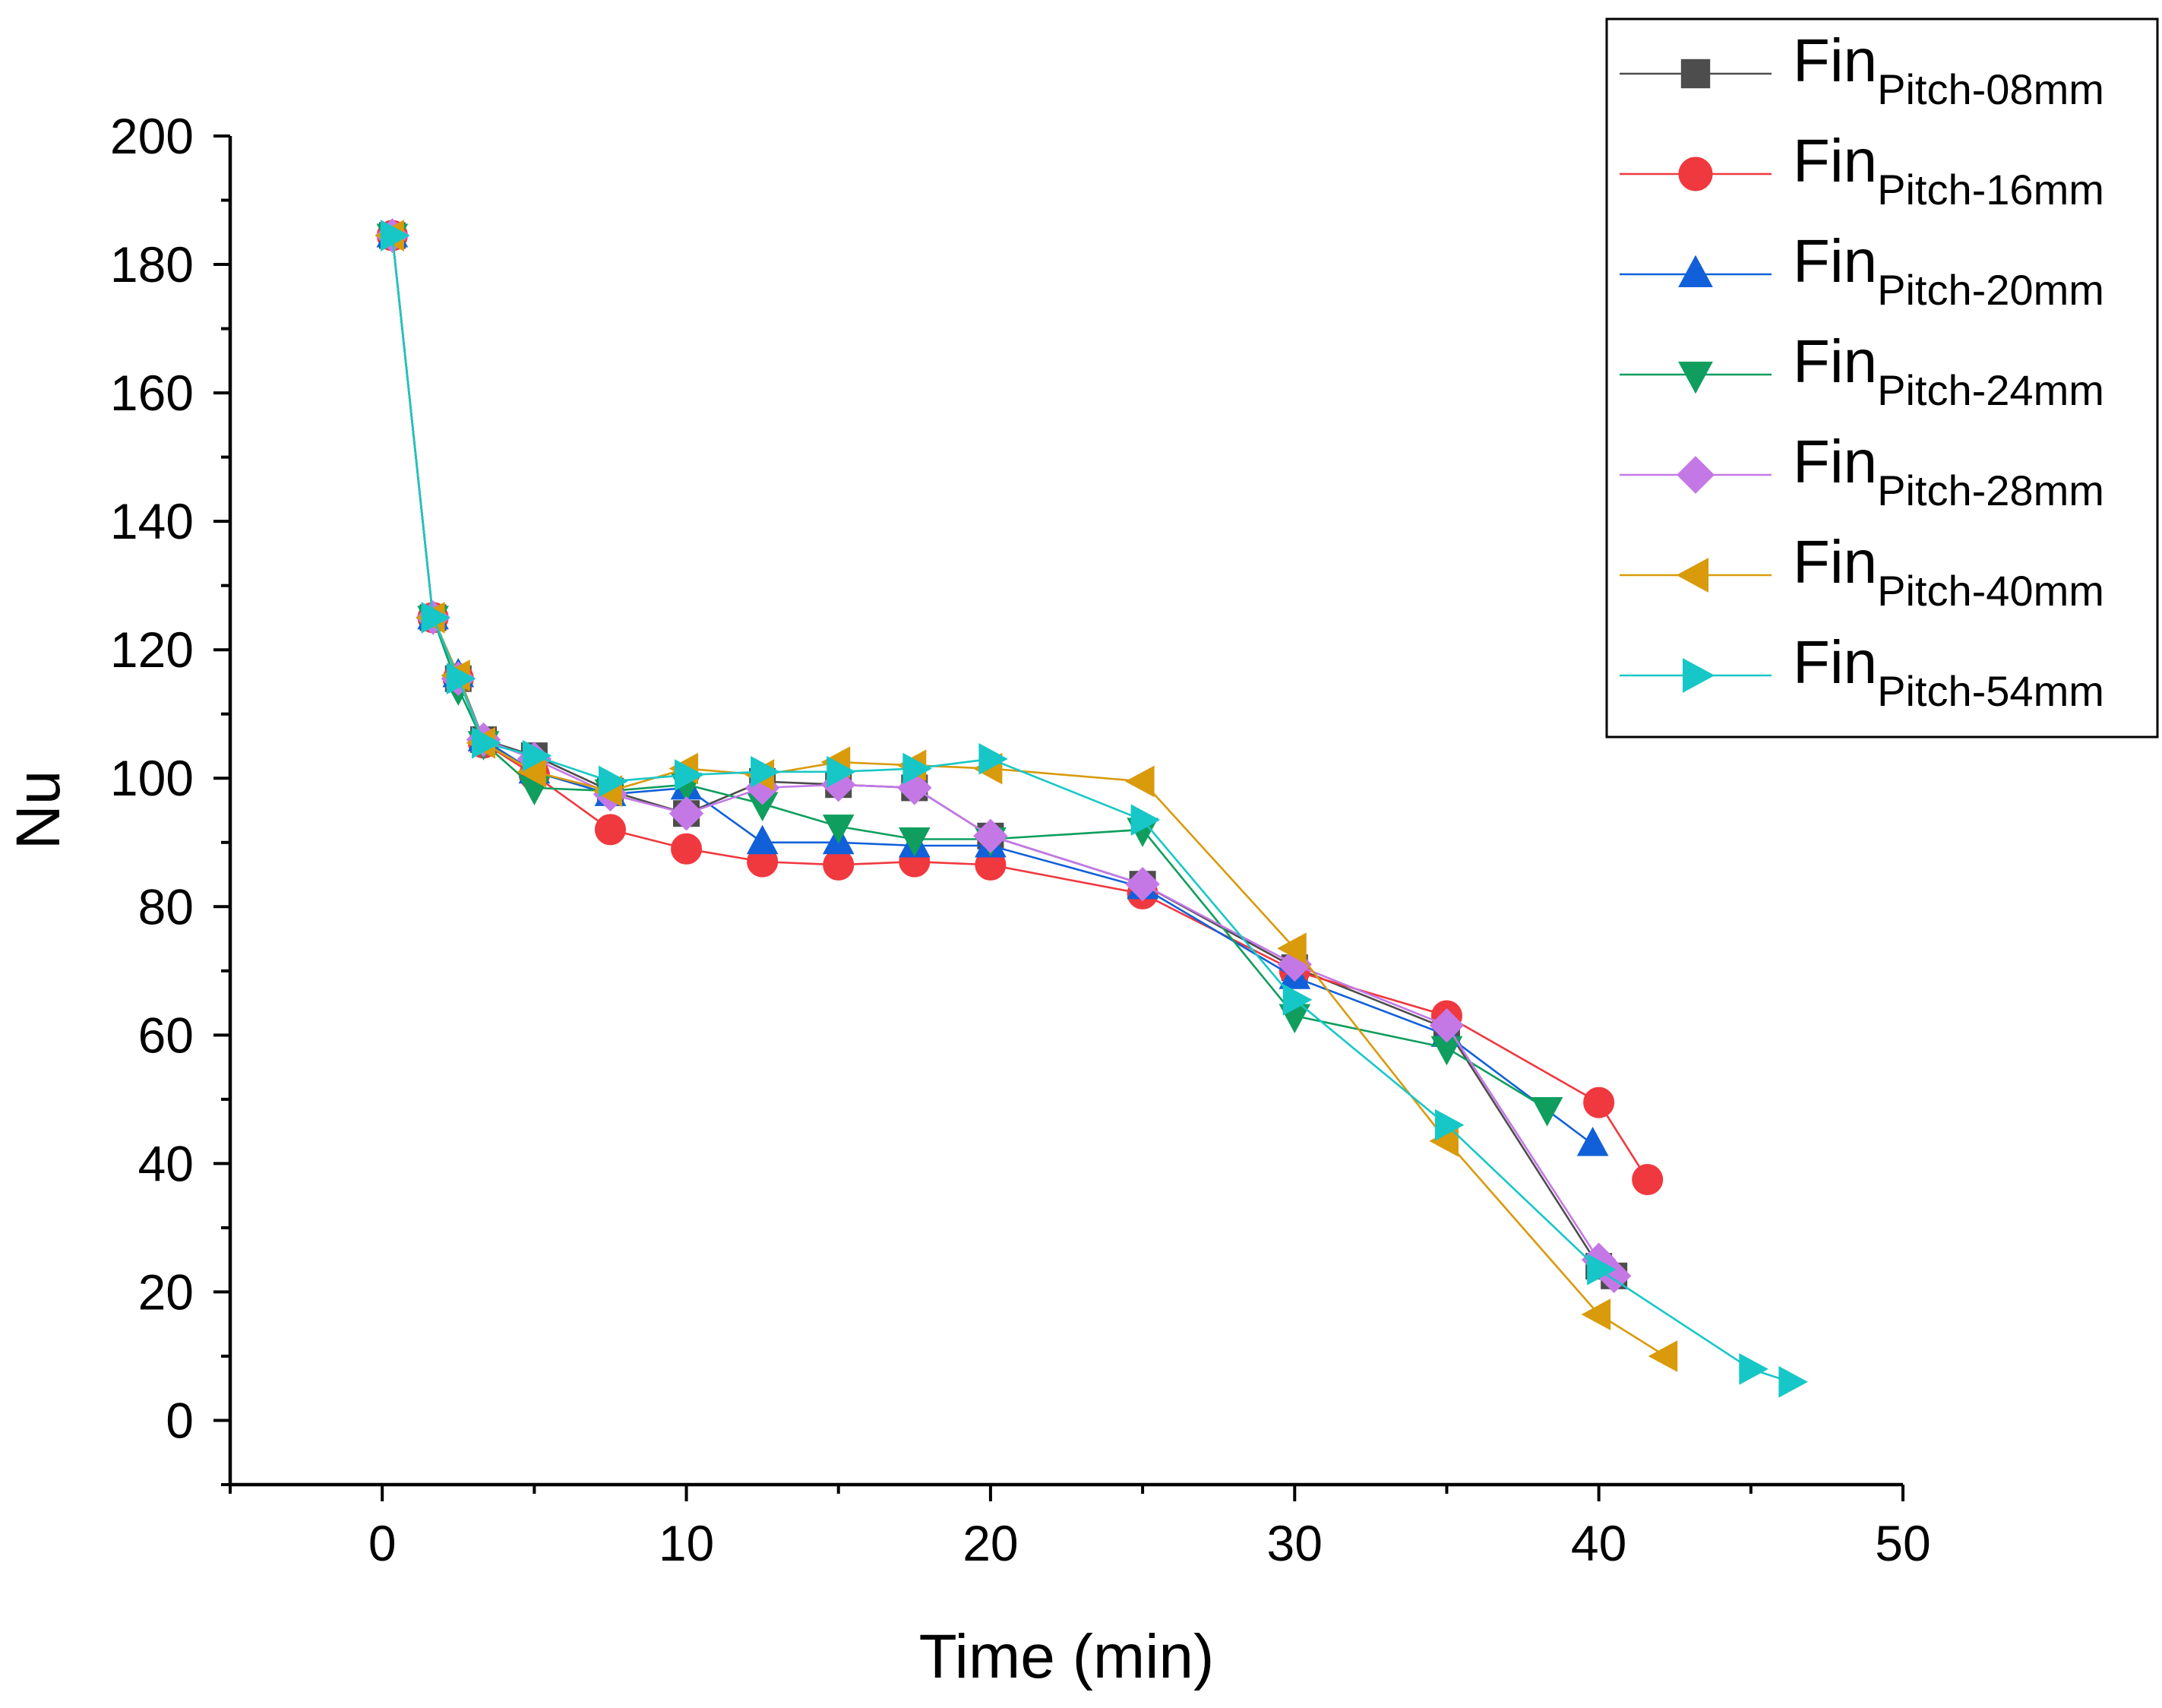  What do you see at coordinates (1990, 691) in the screenshot?
I see `legend-label-subscript: Pitch-54mm` at bounding box center [1990, 691].